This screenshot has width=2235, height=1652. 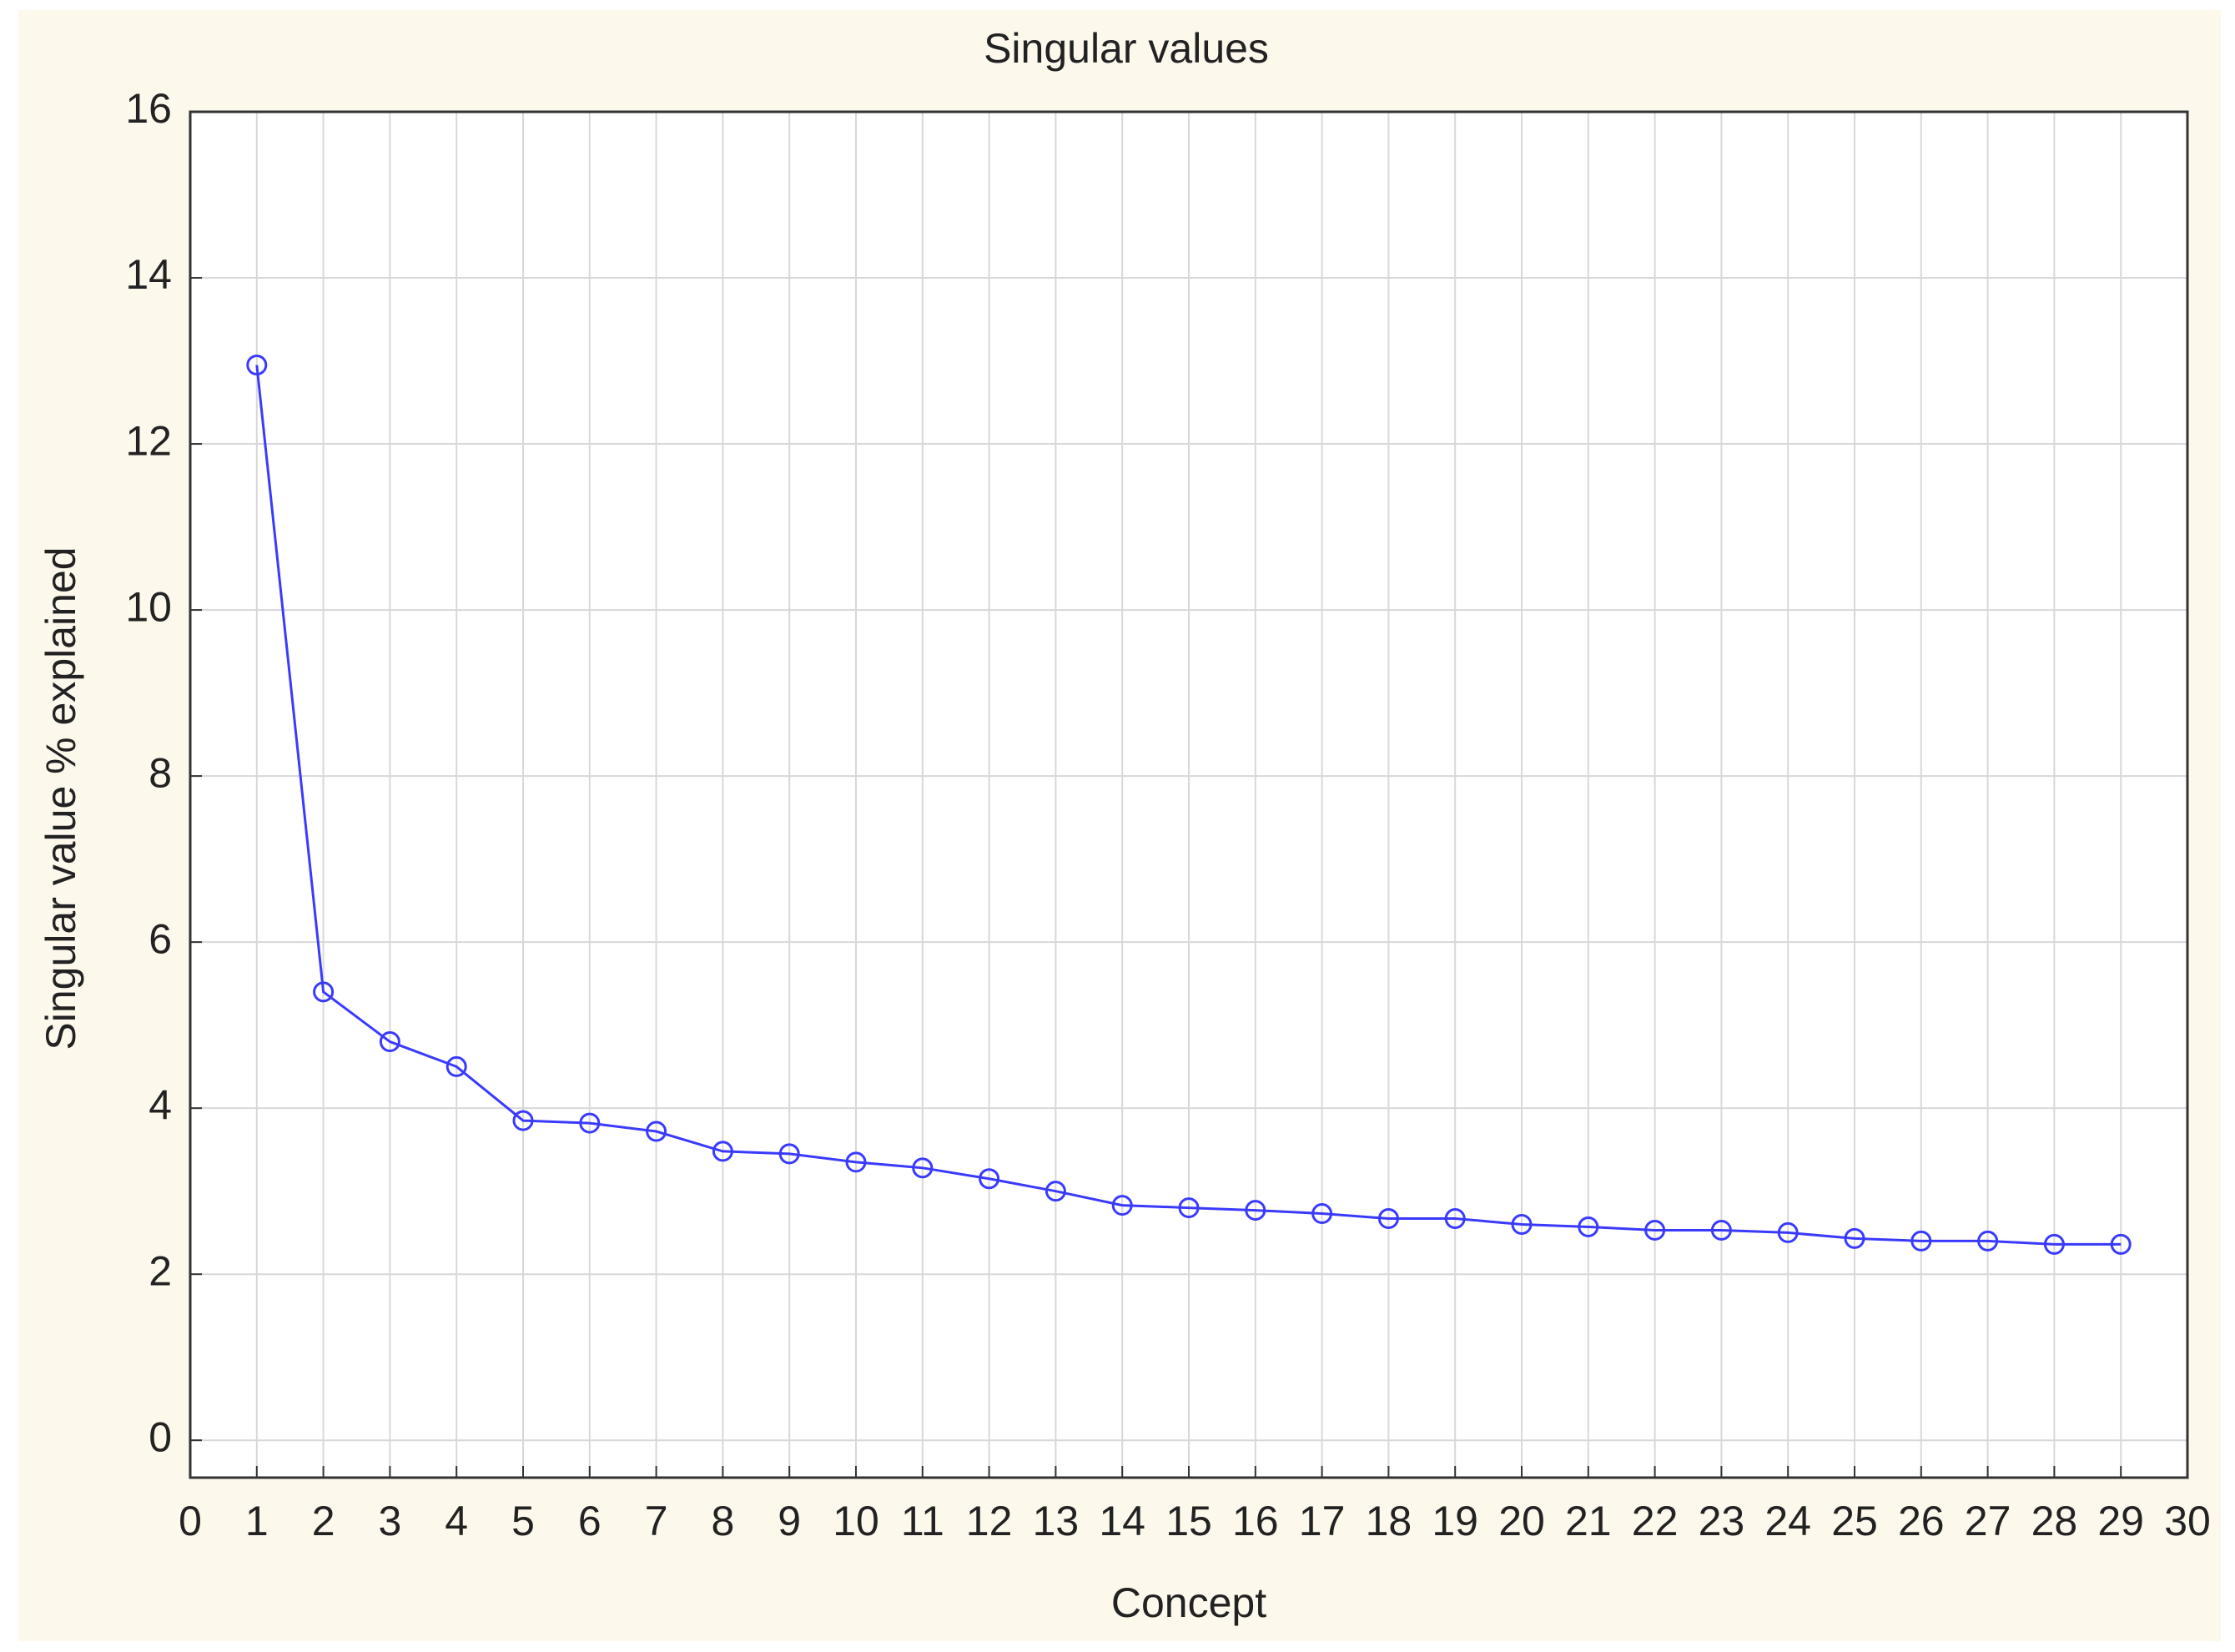 What do you see at coordinates (456, 1521) in the screenshot?
I see `x-tick-label: 4` at bounding box center [456, 1521].